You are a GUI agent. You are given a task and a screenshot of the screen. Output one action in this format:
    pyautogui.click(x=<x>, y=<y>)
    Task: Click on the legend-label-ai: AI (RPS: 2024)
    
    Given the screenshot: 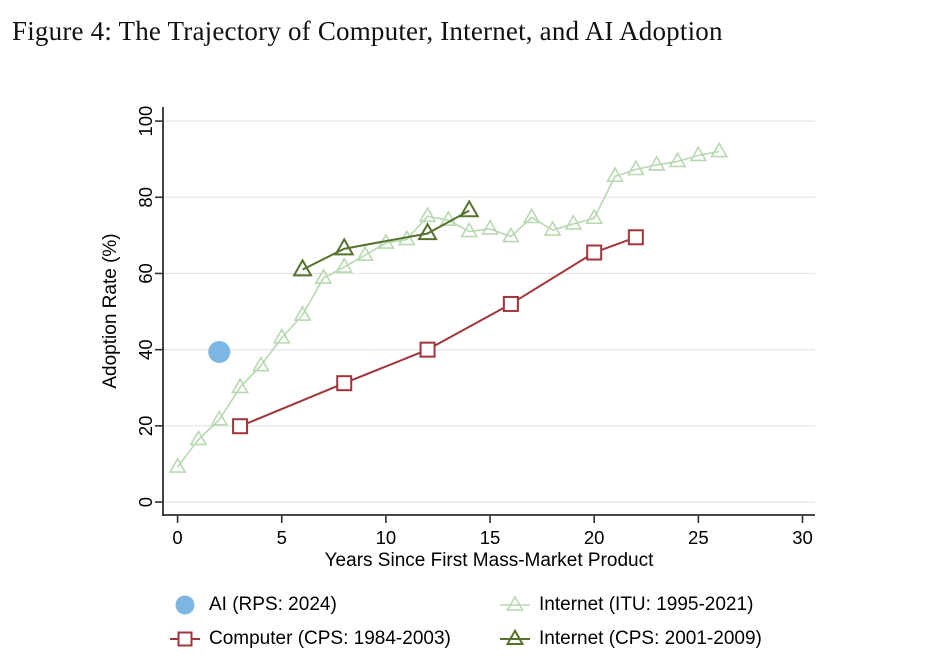 What is the action you would take?
    pyautogui.click(x=273, y=604)
    